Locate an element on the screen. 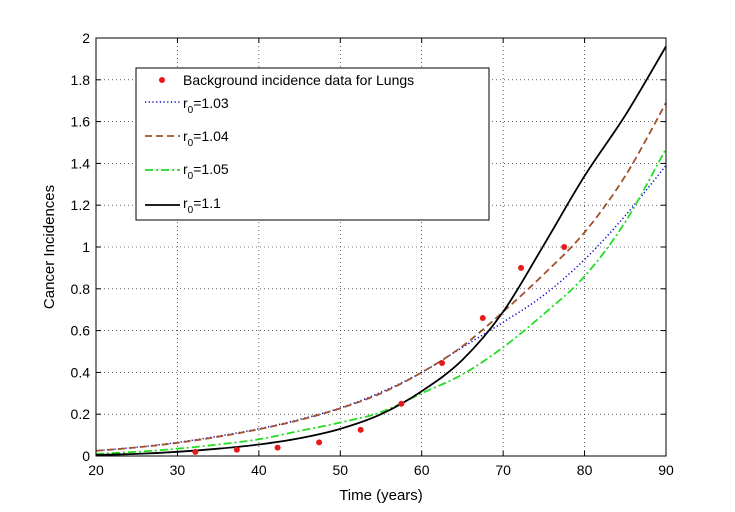 This screenshot has height=512, width=735. x-tick-label: 70 is located at coordinates (503, 470).